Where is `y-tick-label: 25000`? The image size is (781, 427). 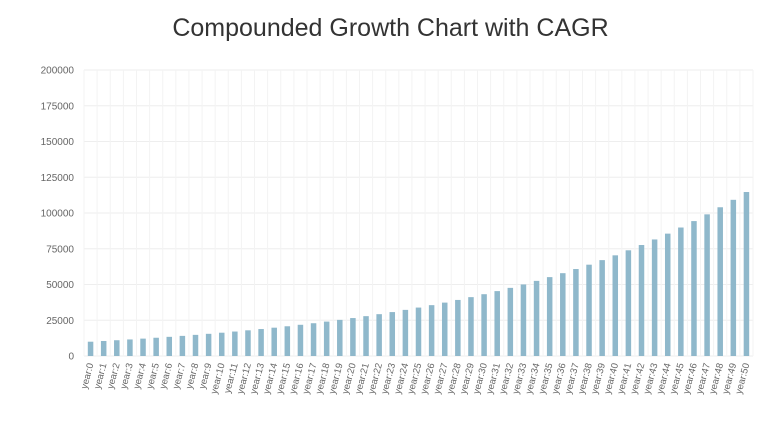 y-tick-label: 25000 is located at coordinates (60, 321).